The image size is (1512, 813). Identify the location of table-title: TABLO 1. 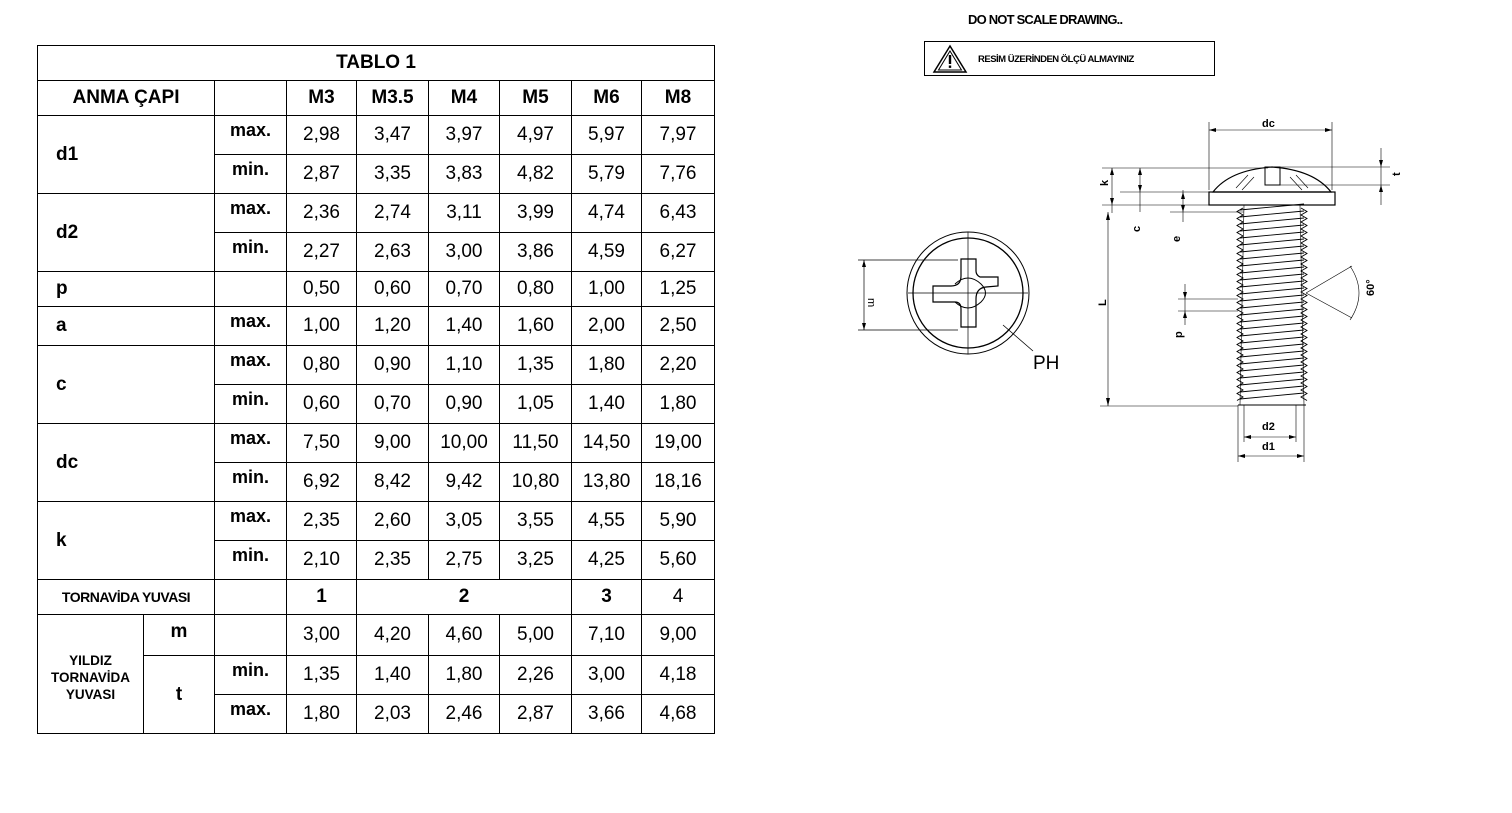
(376, 63).